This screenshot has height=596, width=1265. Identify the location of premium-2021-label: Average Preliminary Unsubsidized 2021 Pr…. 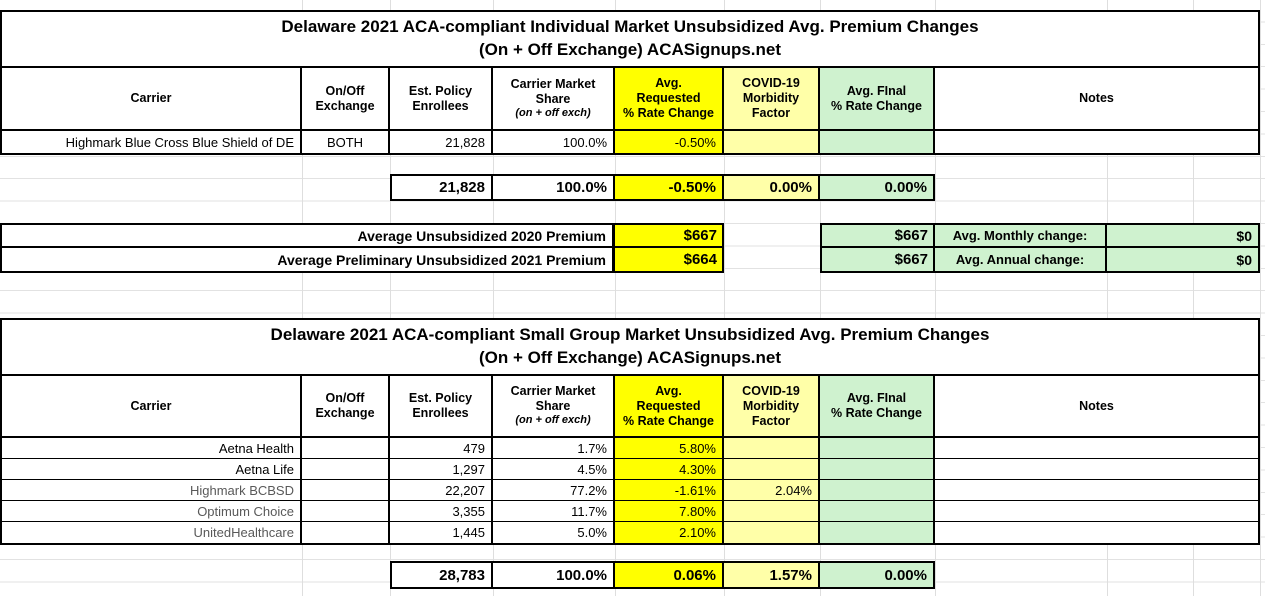
(441, 259).